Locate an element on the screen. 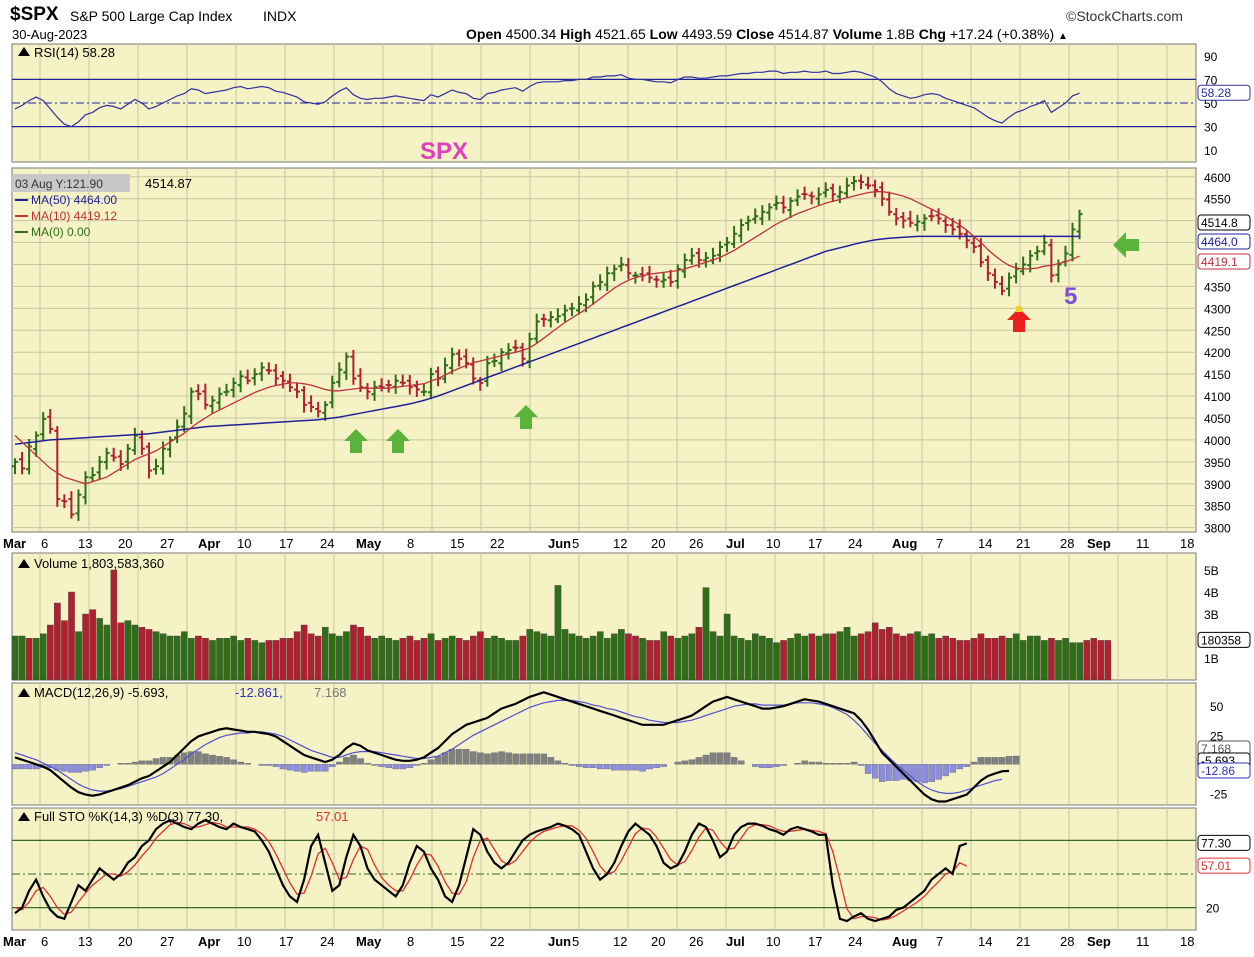 This screenshot has height=957, width=1254. exchange: INDX is located at coordinates (280, 16).